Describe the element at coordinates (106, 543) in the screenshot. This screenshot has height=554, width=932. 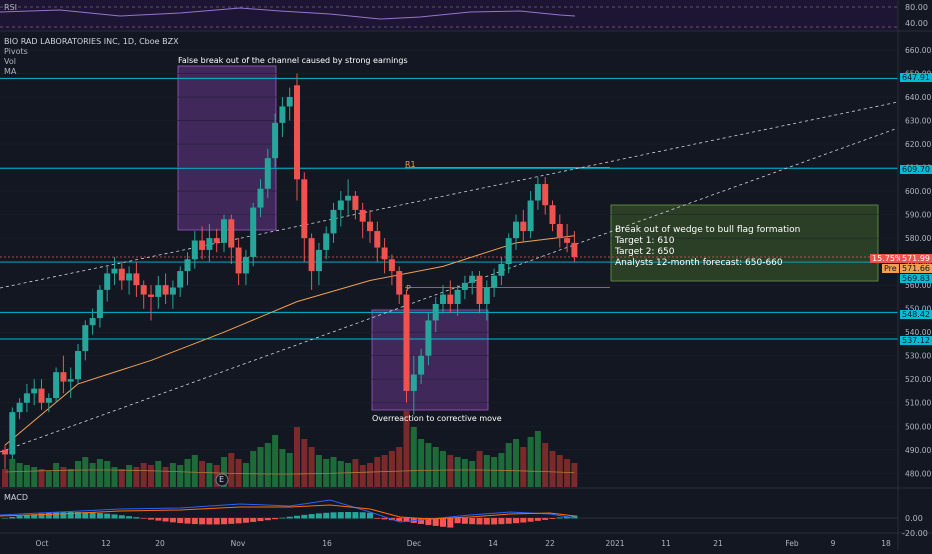
I see `x-tick-label: 12` at that location.